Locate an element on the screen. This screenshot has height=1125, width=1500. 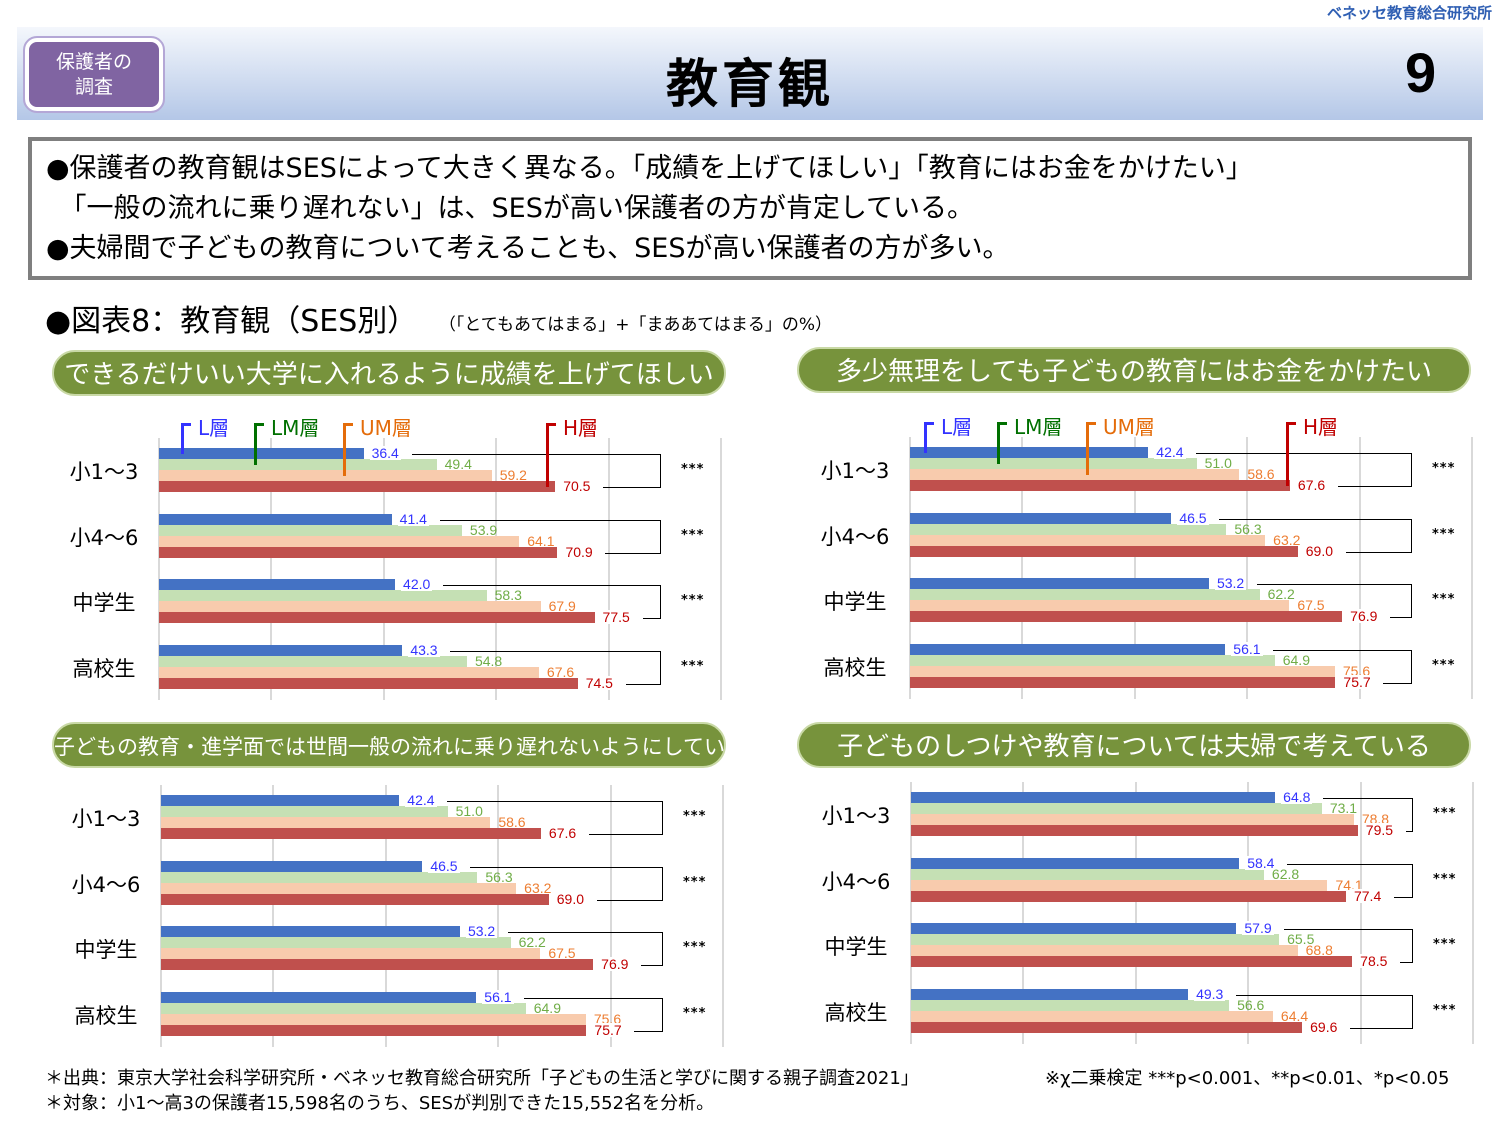
section-title: ●図表8：教育観（SES別） （「とてもあてはまる」+「まああてはまる」の%） is located at coordinates (438, 318).